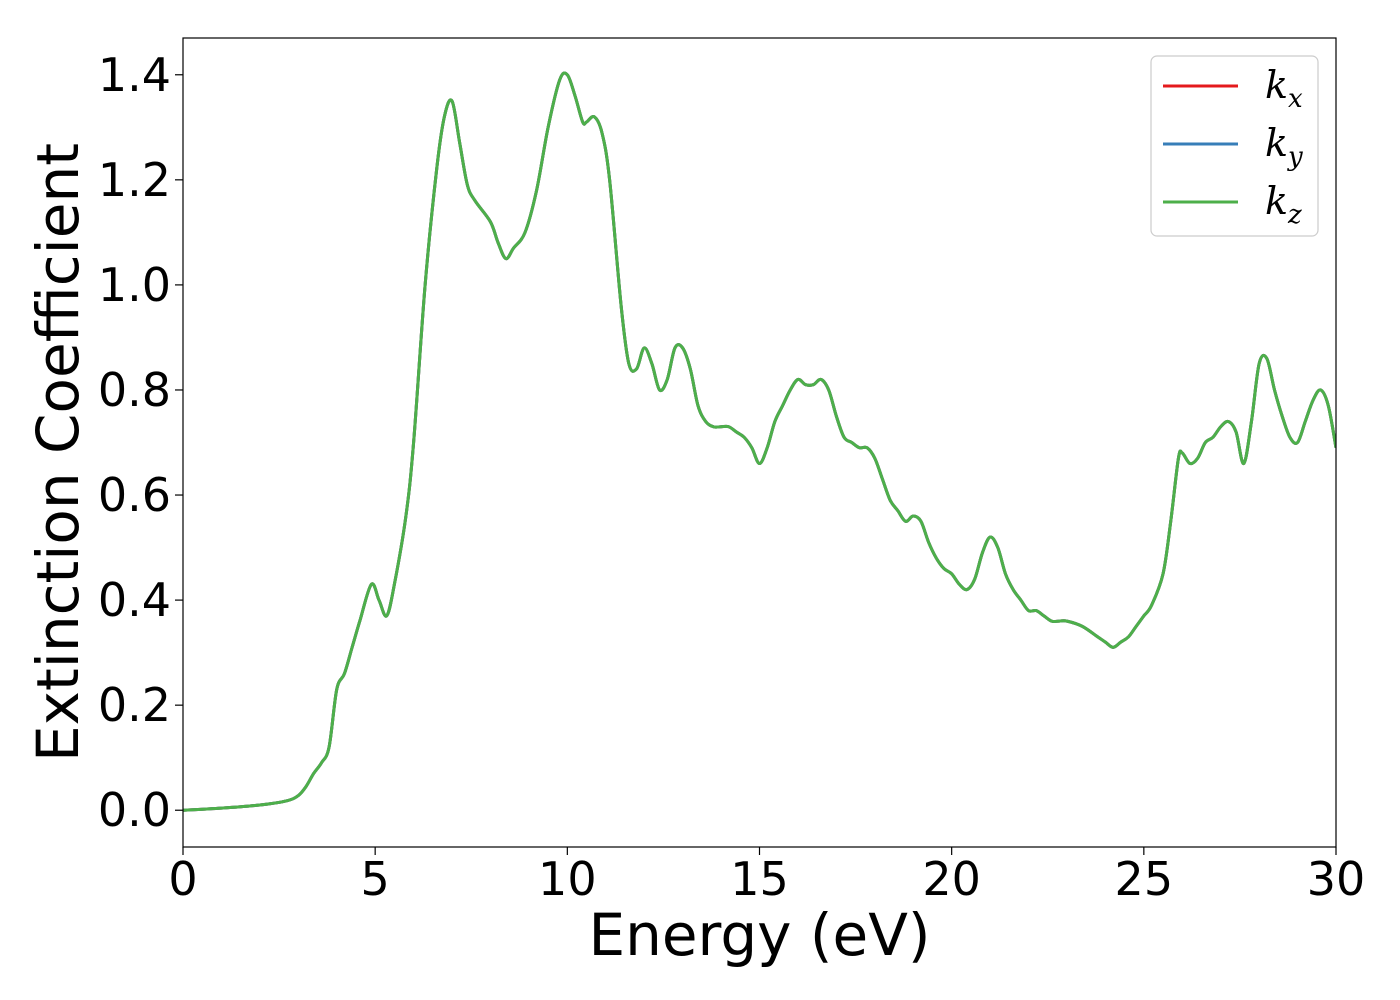 The height and width of the screenshot is (1000, 1400). What do you see at coordinates (1283, 204) in the screenshot?
I see `legend-label: kz` at bounding box center [1283, 204].